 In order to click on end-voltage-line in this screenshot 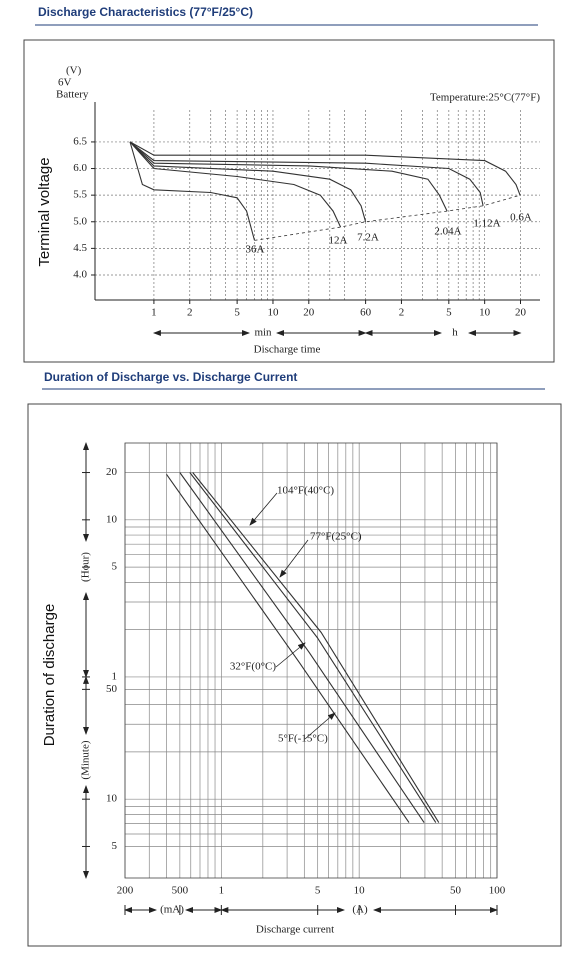, I will do `click(387, 217)`.